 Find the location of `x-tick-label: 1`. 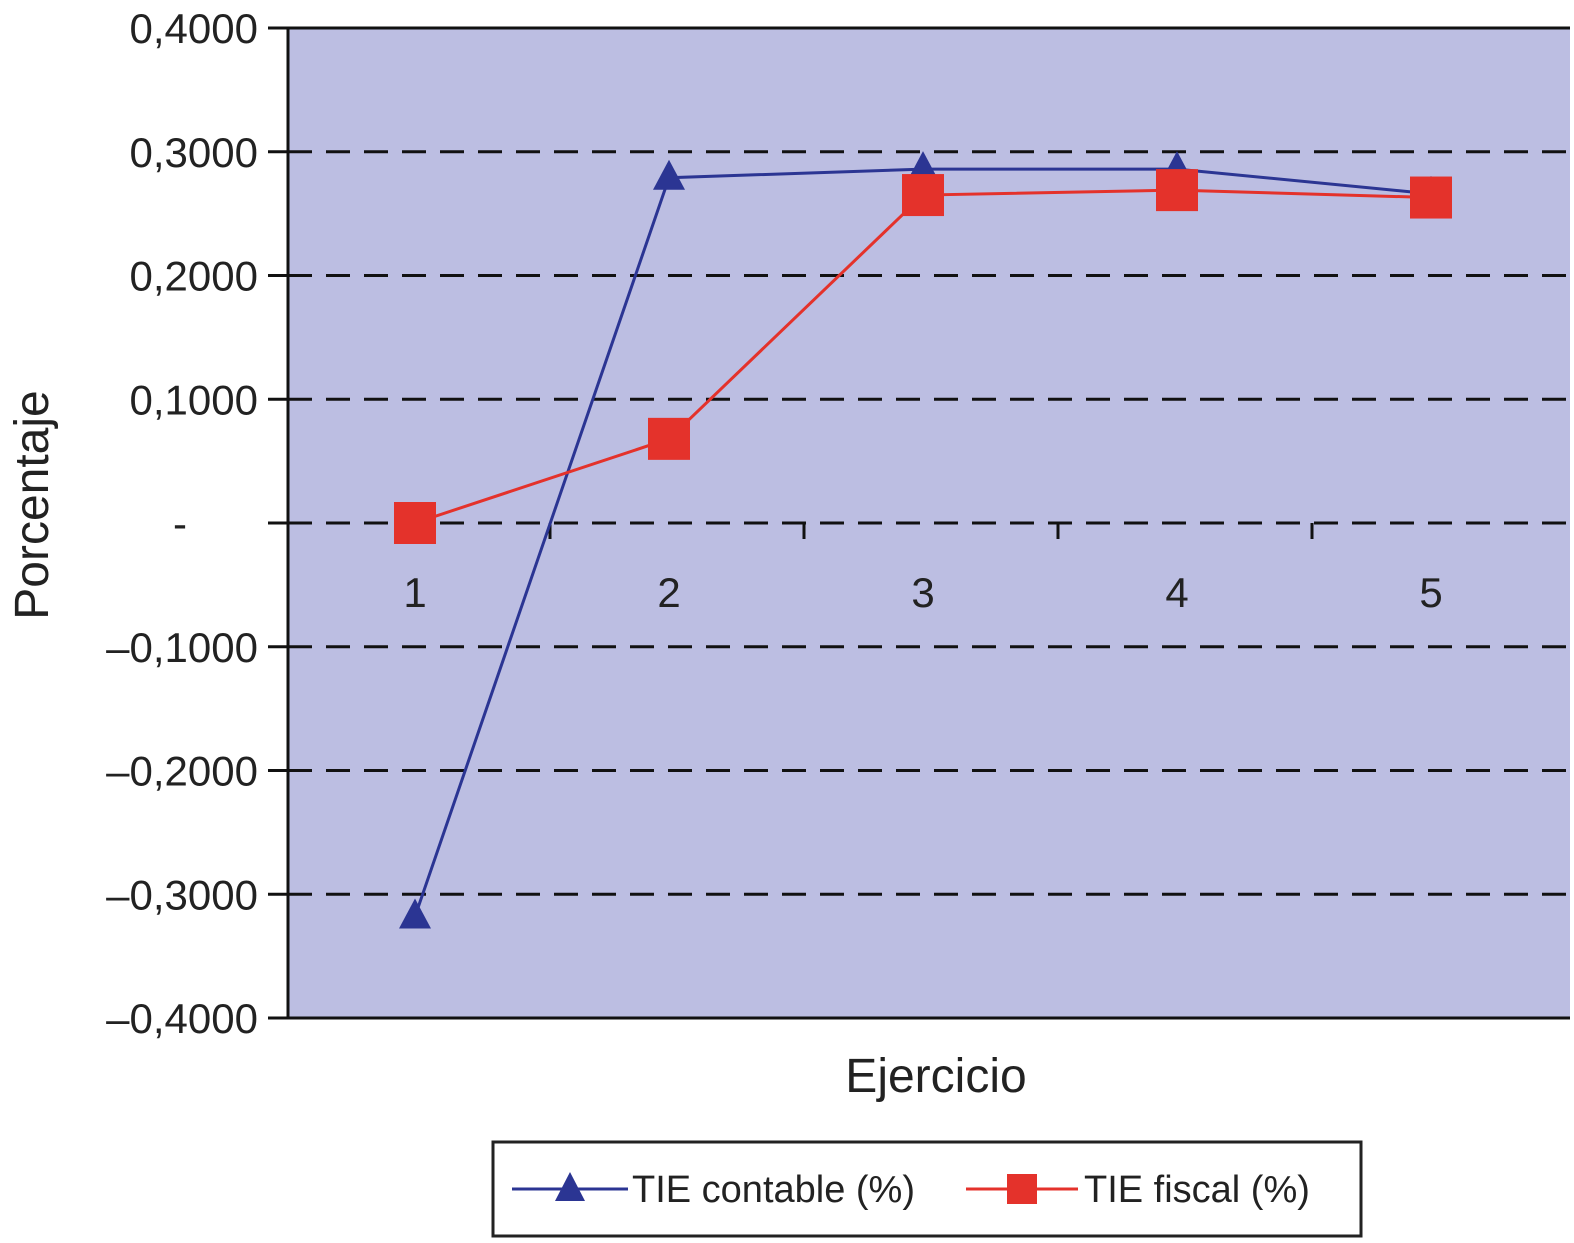

x-tick-label: 1 is located at coordinates (414, 592).